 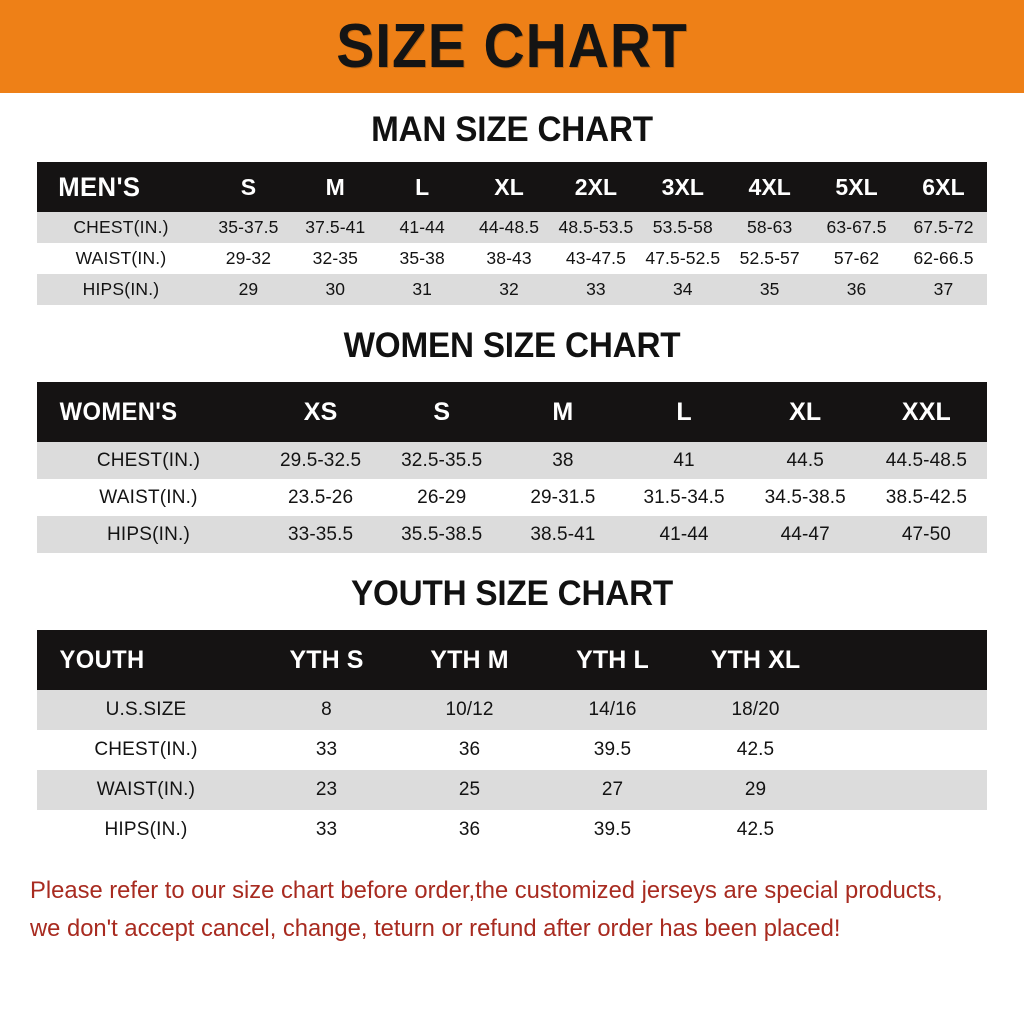 What do you see at coordinates (684, 497) in the screenshot?
I see `table-cell: 31.5-34.5` at bounding box center [684, 497].